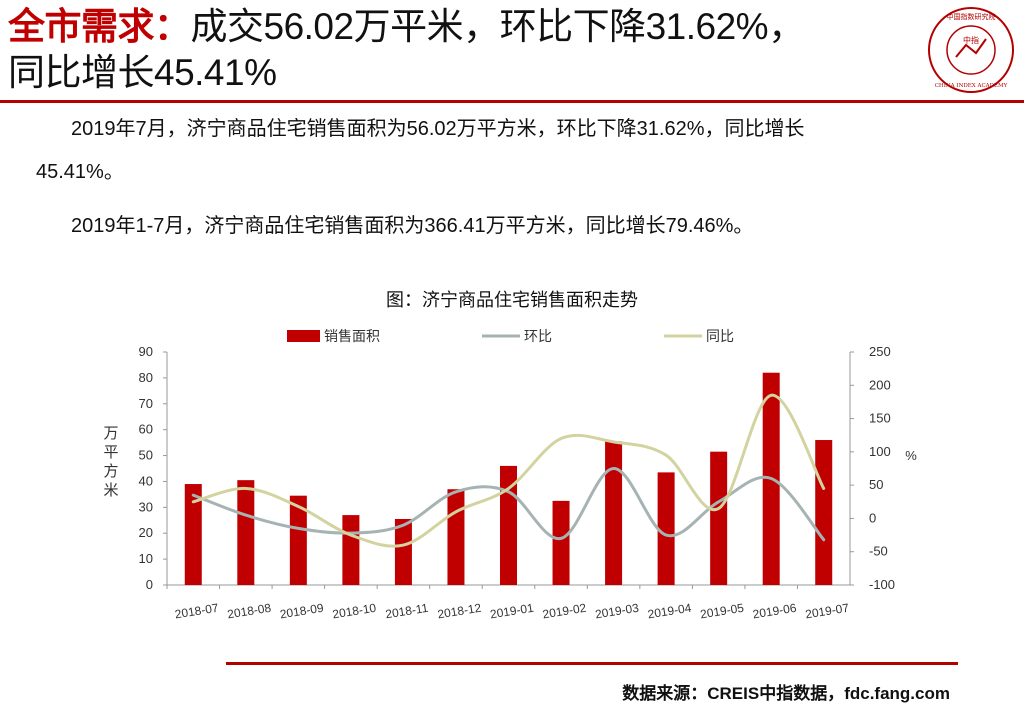  What do you see at coordinates (512, 300) in the screenshot?
I see `chart-title: 图：济宁商品住宅销售面积走势` at bounding box center [512, 300].